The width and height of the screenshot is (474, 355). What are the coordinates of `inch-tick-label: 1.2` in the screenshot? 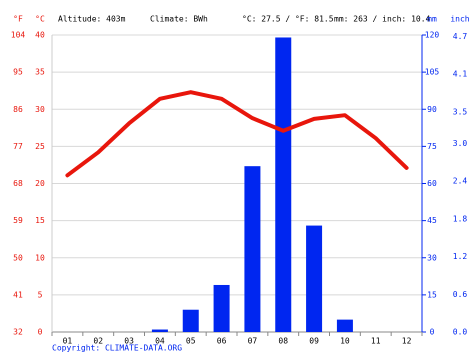 It's located at (460, 256).